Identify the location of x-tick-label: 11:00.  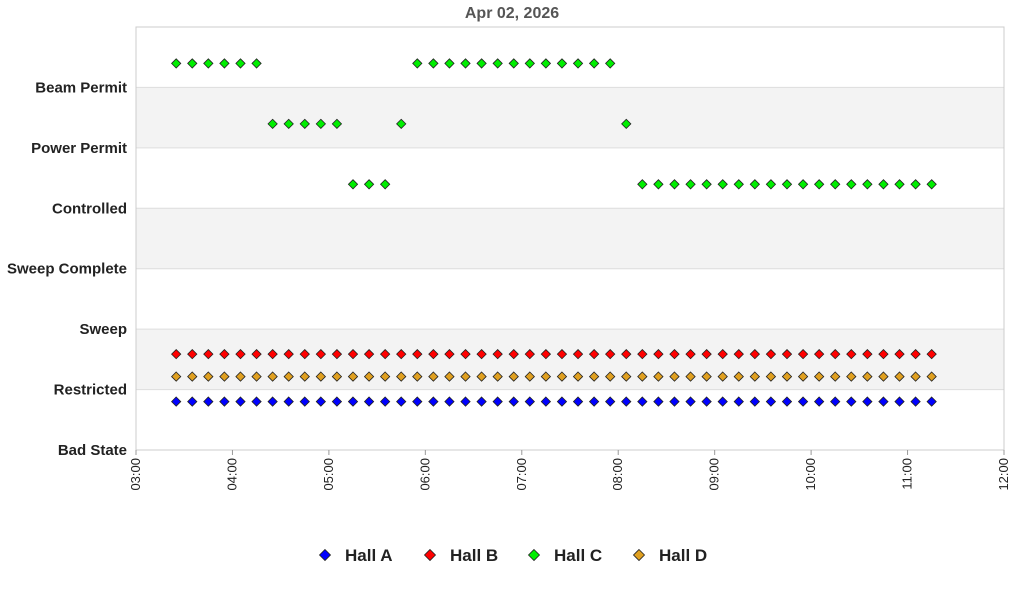
(907, 474).